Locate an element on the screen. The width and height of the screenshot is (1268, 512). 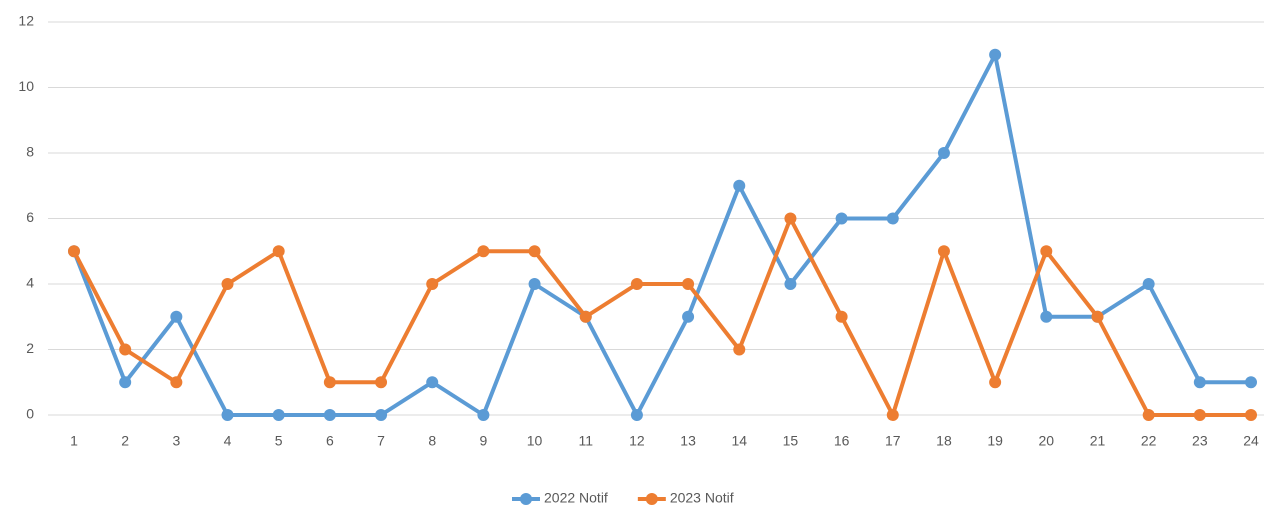
x-tick-label: 21 is located at coordinates (1098, 441).